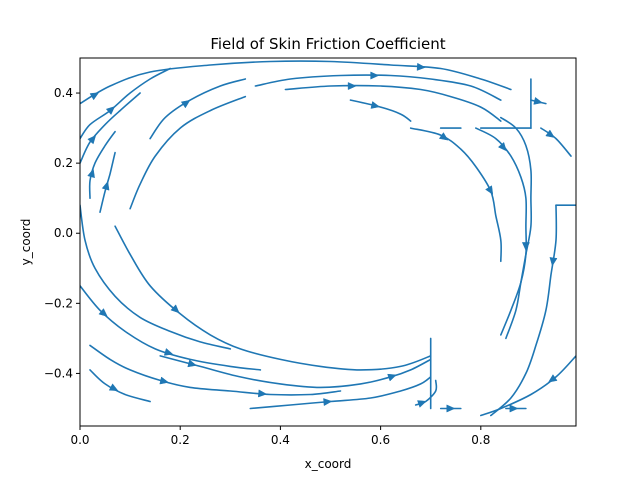 This screenshot has width=640, height=480. Describe the element at coordinates (328, 464) in the screenshot. I see `x-axis-label: x_coord` at that location.